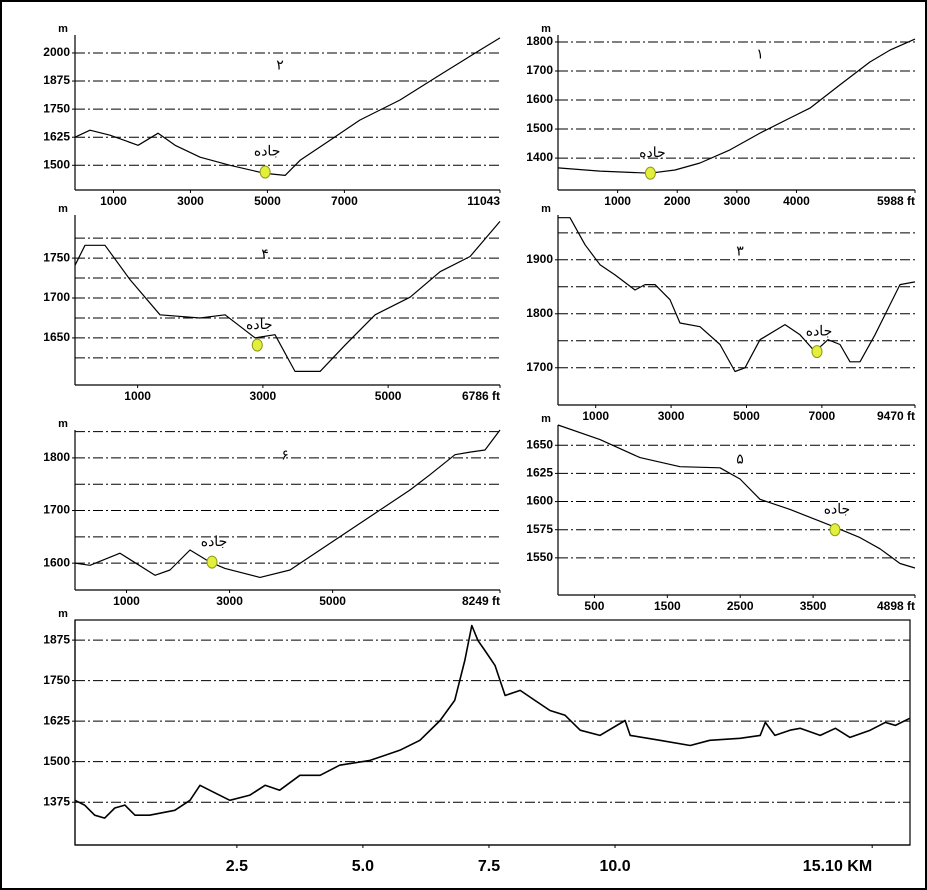 The width and height of the screenshot is (927, 890). Describe the element at coordinates (667, 606) in the screenshot. I see `x-tick-label: 1500` at that location.